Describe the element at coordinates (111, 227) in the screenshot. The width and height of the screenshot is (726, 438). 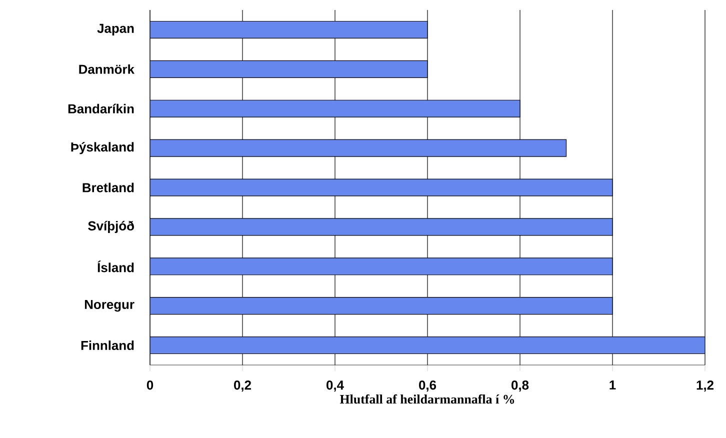
I see `y-tick-label: Svíþjóð` at that location.